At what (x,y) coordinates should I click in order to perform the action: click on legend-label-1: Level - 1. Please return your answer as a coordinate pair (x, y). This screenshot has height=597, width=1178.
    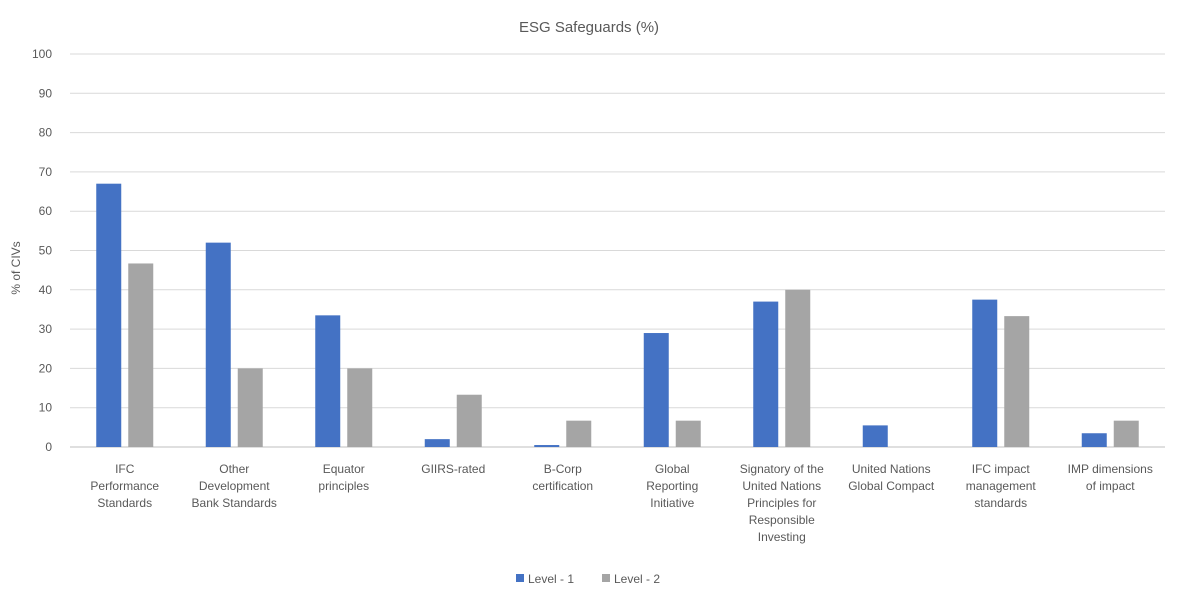
    Looking at the image, I should click on (551, 579).